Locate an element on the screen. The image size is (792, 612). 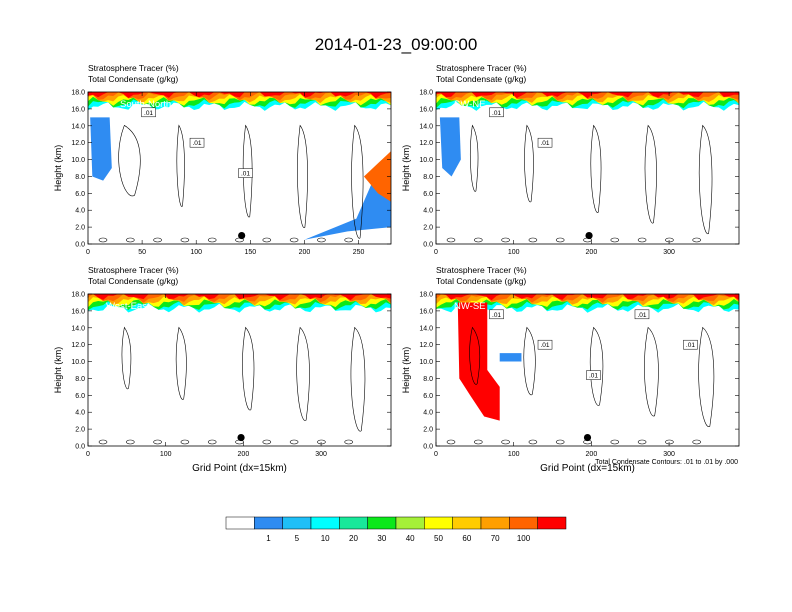
plot-content: .01 .01 .01 is located at coordinates (239, 167).